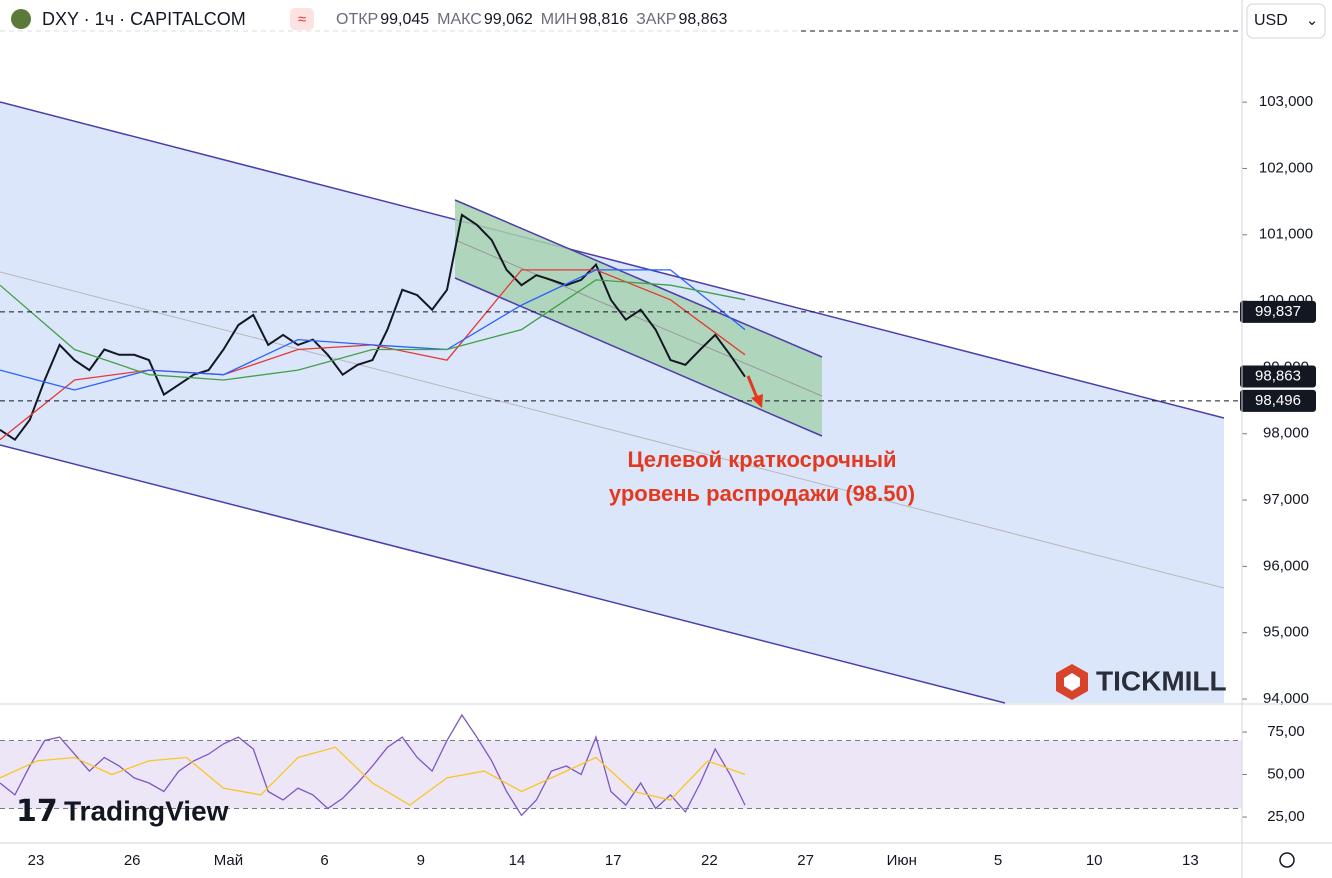  What do you see at coordinates (146, 810) in the screenshot?
I see `platform: TradingView` at bounding box center [146, 810].